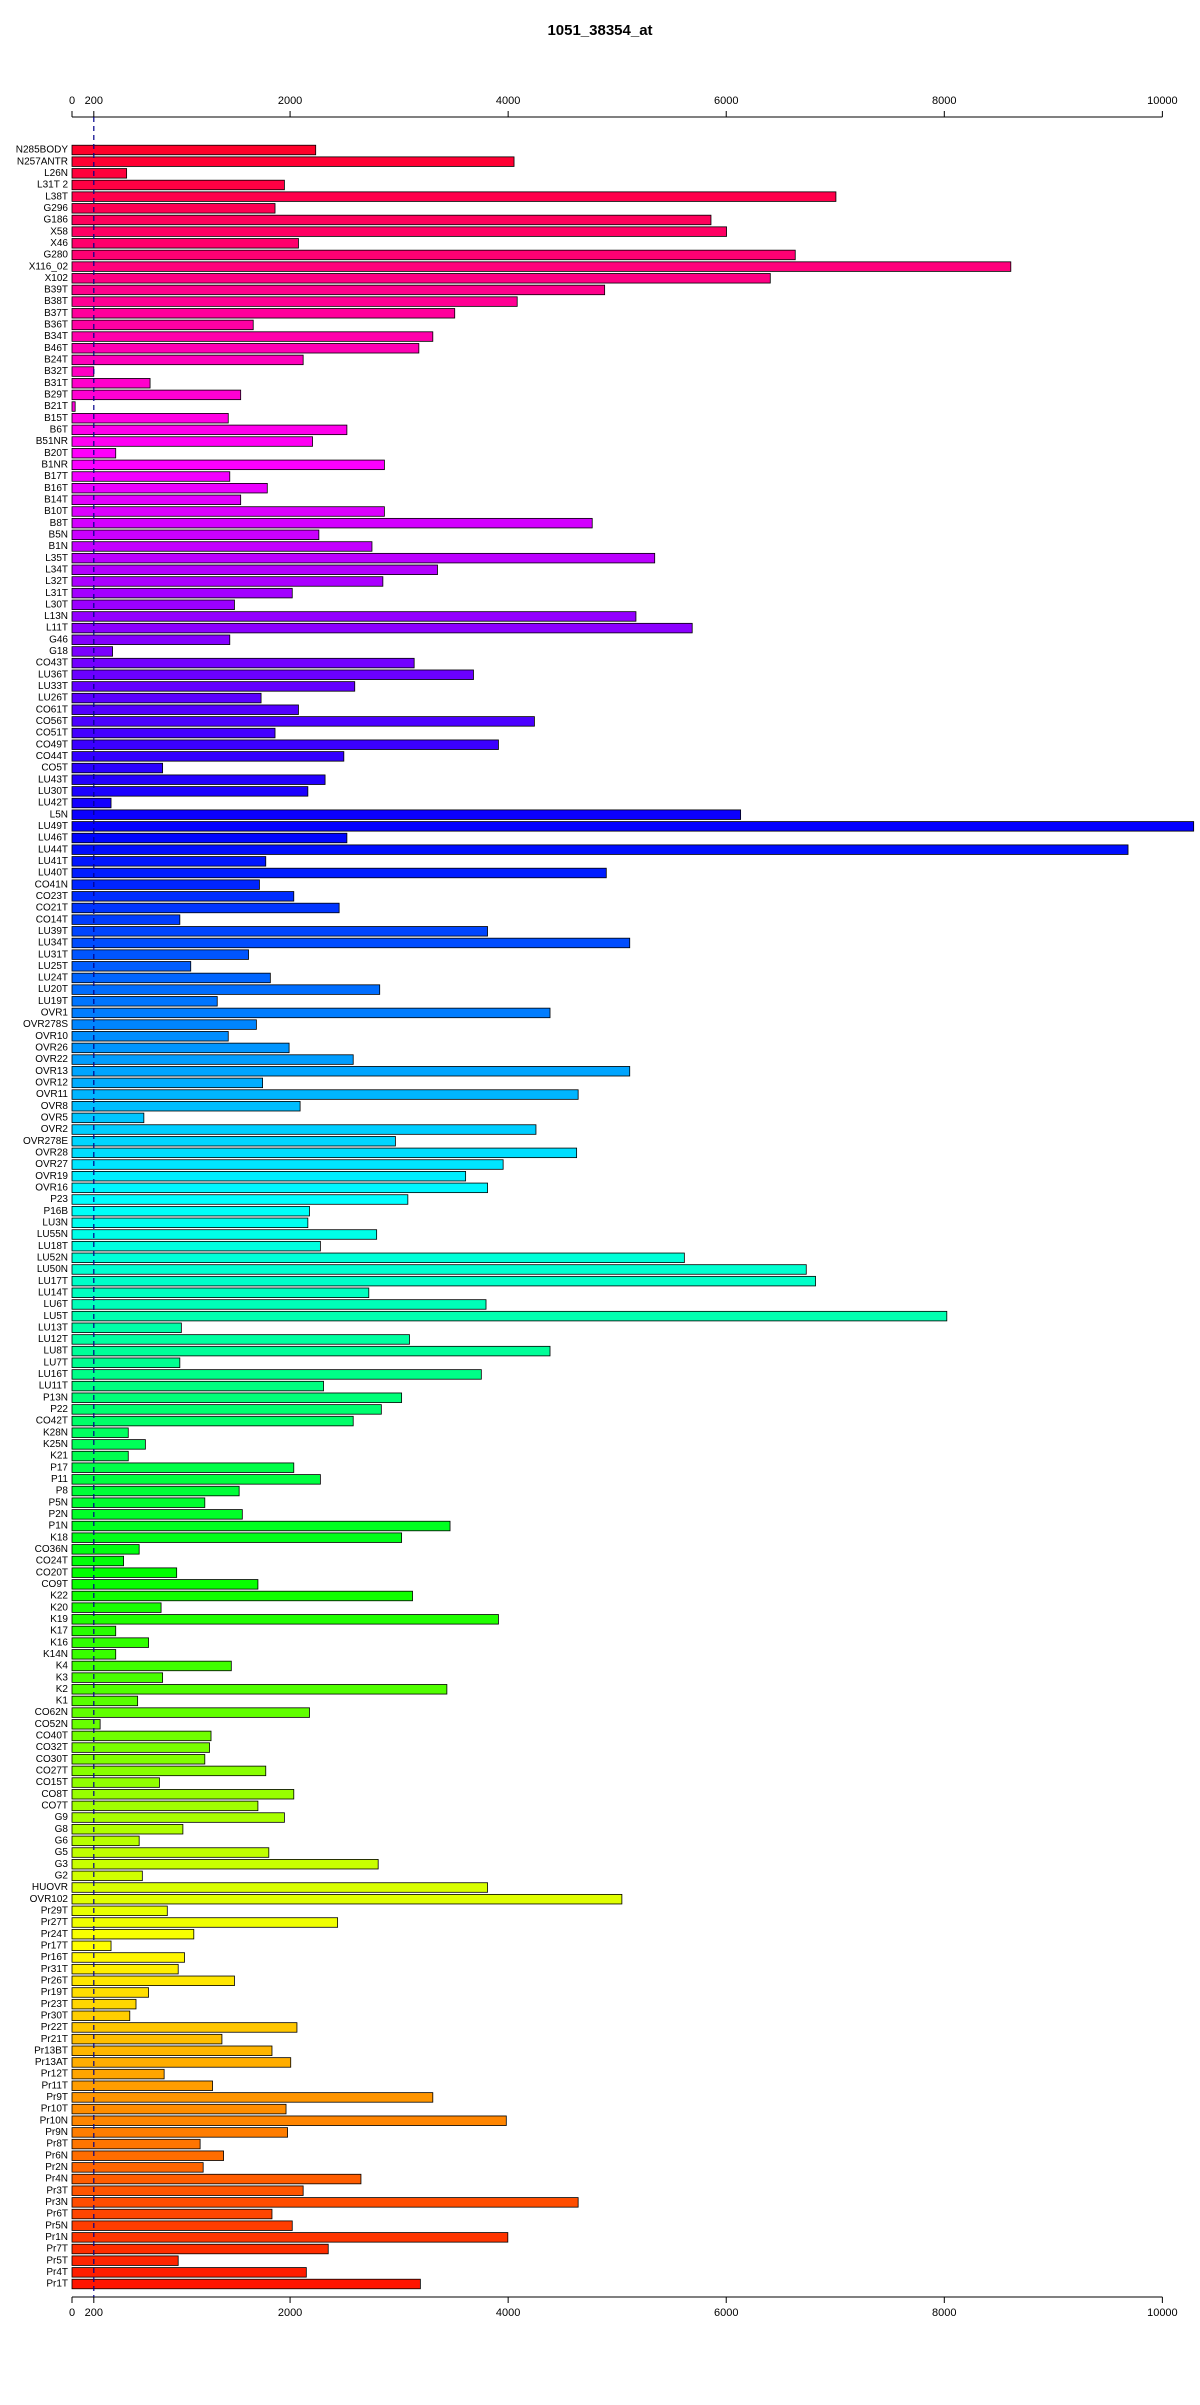  What do you see at coordinates (57, 2214) in the screenshot?
I see `y-tick-label: Pr6T` at bounding box center [57, 2214].